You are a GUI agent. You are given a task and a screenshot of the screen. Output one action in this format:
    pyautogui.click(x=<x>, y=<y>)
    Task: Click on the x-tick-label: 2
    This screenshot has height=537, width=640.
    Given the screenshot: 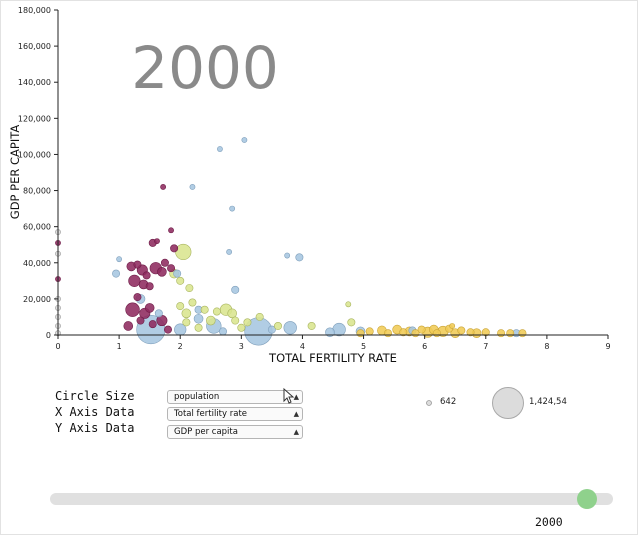 What is the action you would take?
    pyautogui.click(x=180, y=346)
    